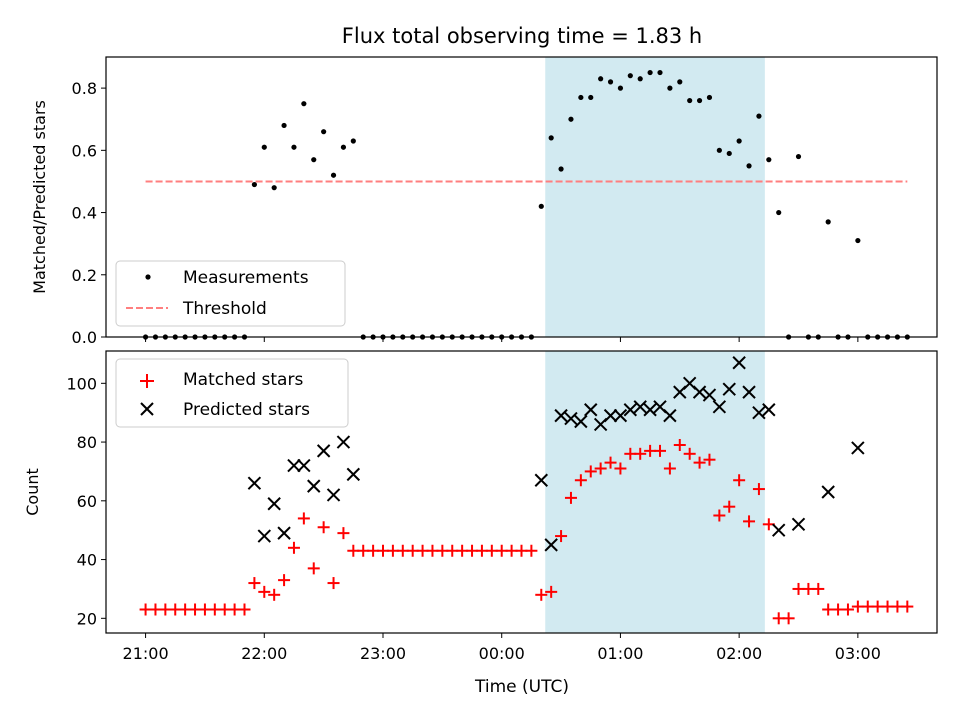 This screenshot has height=720, width=960. What do you see at coordinates (87, 560) in the screenshot?
I see `y-tick-label: 40` at bounding box center [87, 560].